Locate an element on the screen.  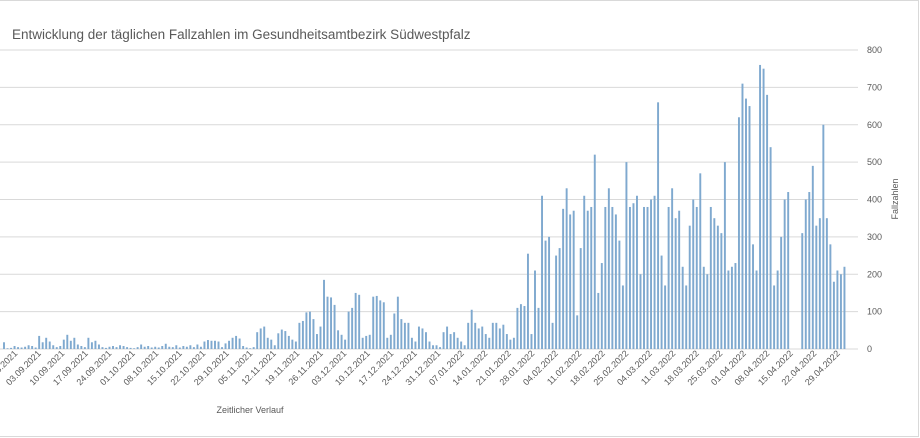
y-tick-label: 300 is located at coordinates (874, 237).